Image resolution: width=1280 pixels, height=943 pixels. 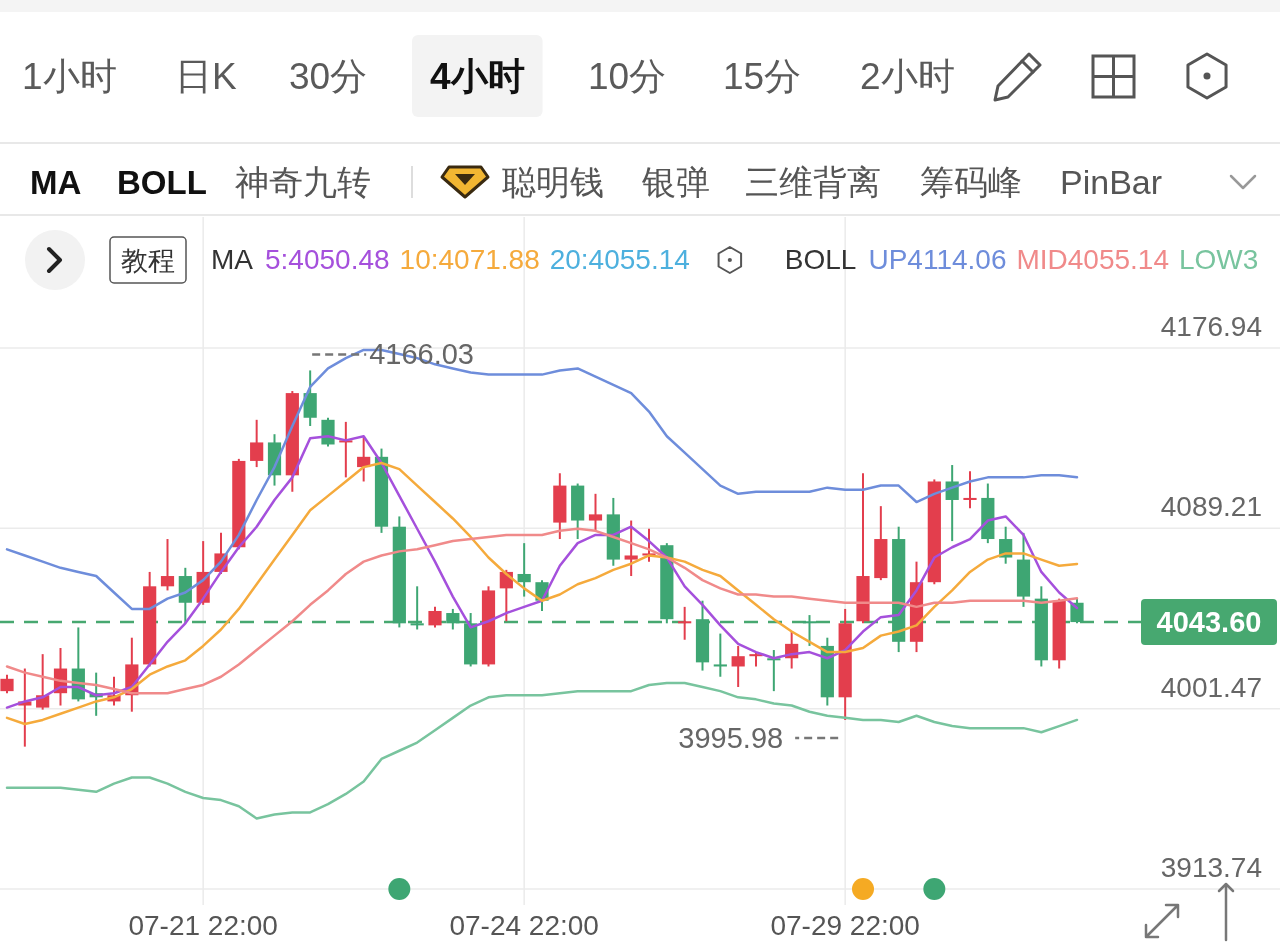 What do you see at coordinates (553, 182) in the screenshot?
I see `text: 聪明钱` at bounding box center [553, 182].